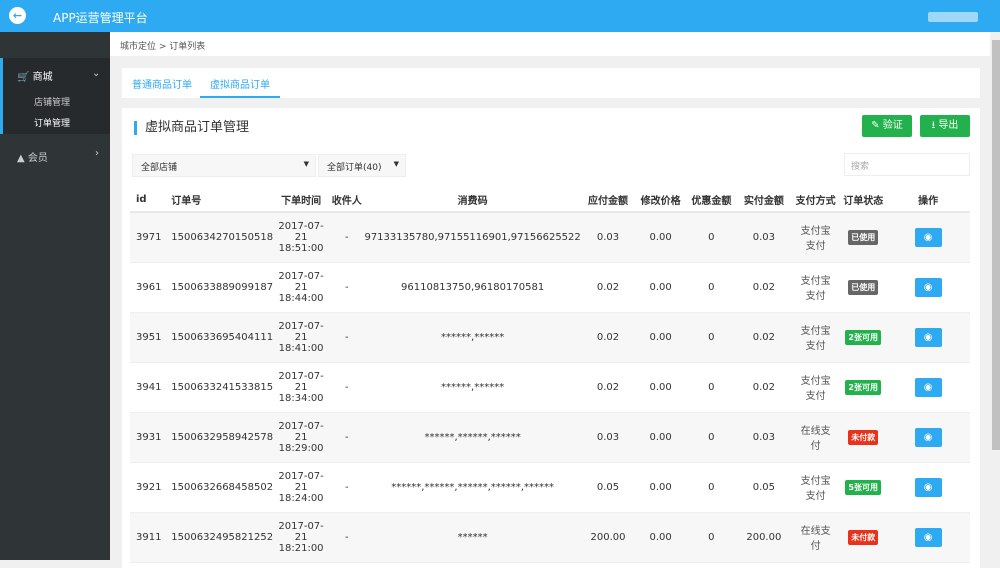  Describe the element at coordinates (159, 168) in the screenshot. I see `shop-select-value: 全部店铺` at that location.